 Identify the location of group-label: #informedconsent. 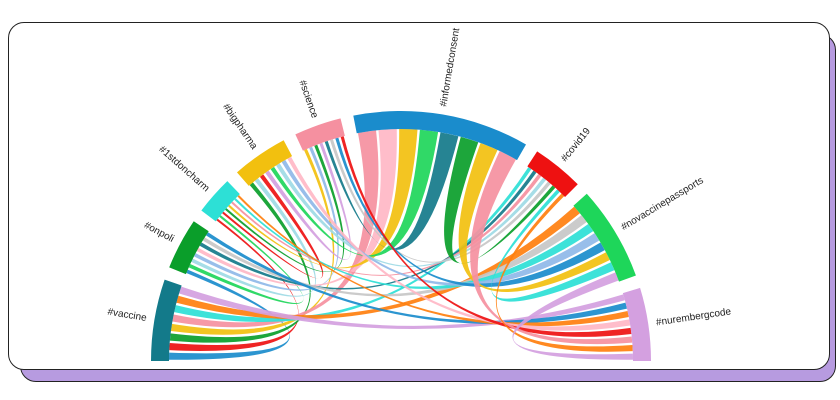
(450, 67).